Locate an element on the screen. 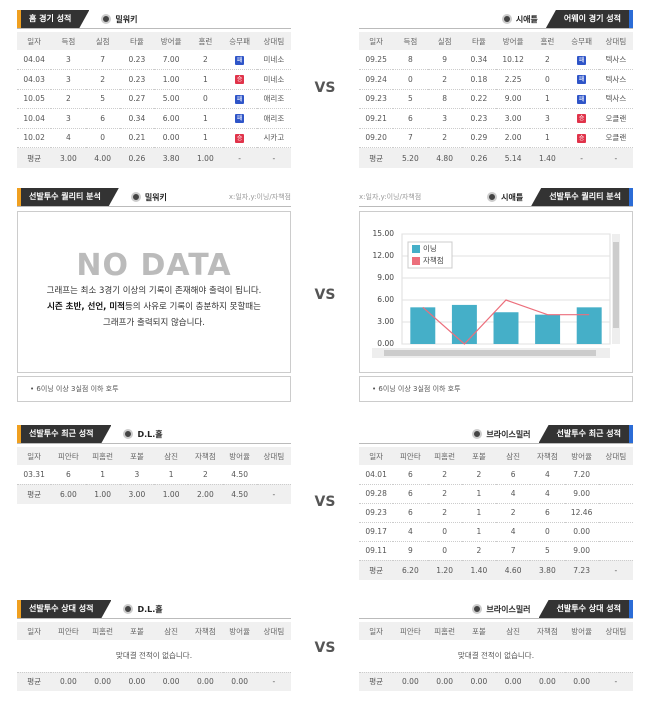 The image size is (650, 708). header-row: 일자 피안타 피홈런 포볼 삼진 자책점 방어율 상대팀 is located at coordinates (496, 456).